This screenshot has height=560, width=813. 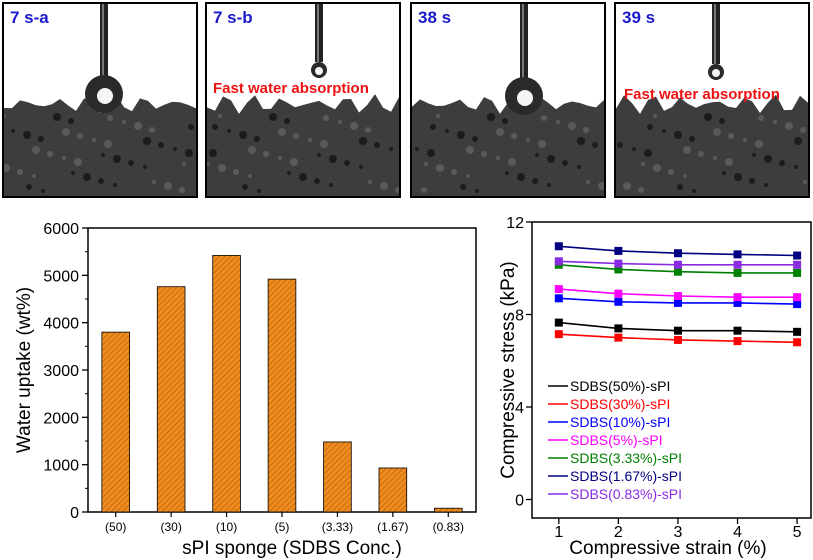 What do you see at coordinates (392, 527) in the screenshot?
I see `x-tick-label: (1.67)` at bounding box center [392, 527].